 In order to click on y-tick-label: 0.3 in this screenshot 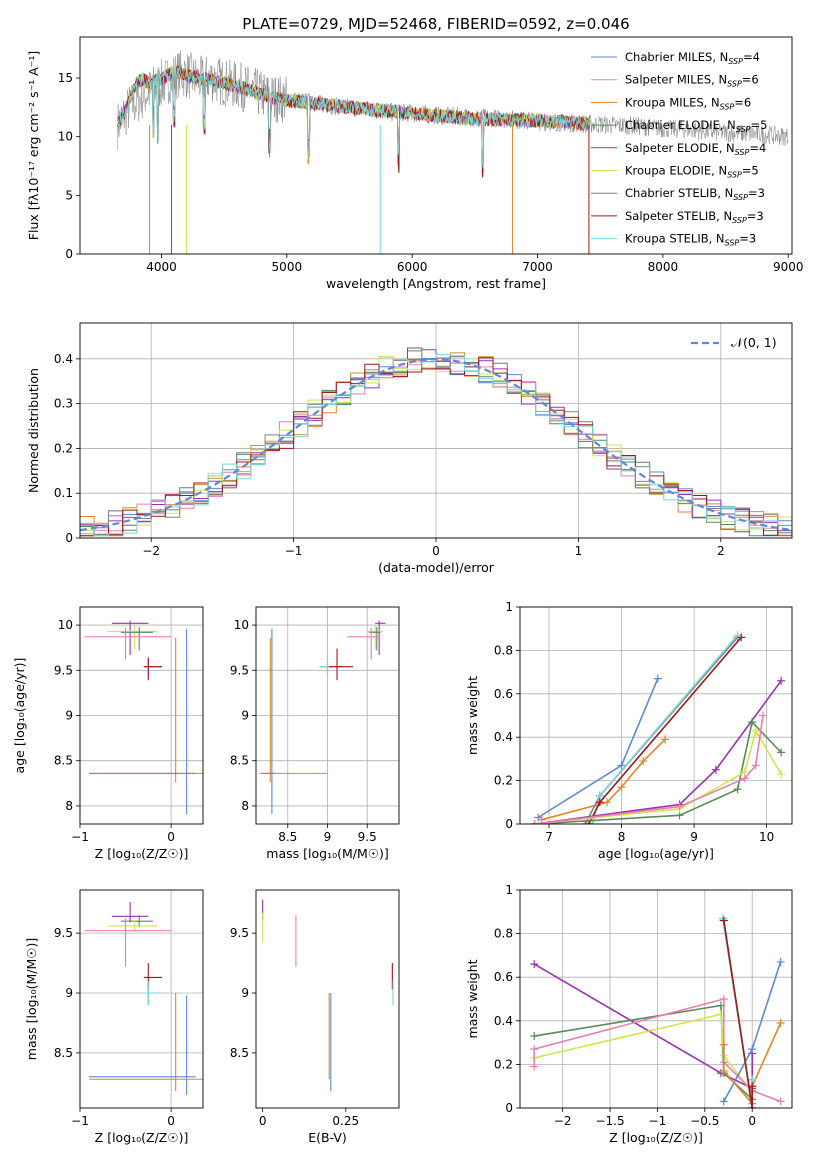, I will do `click(63, 404)`.